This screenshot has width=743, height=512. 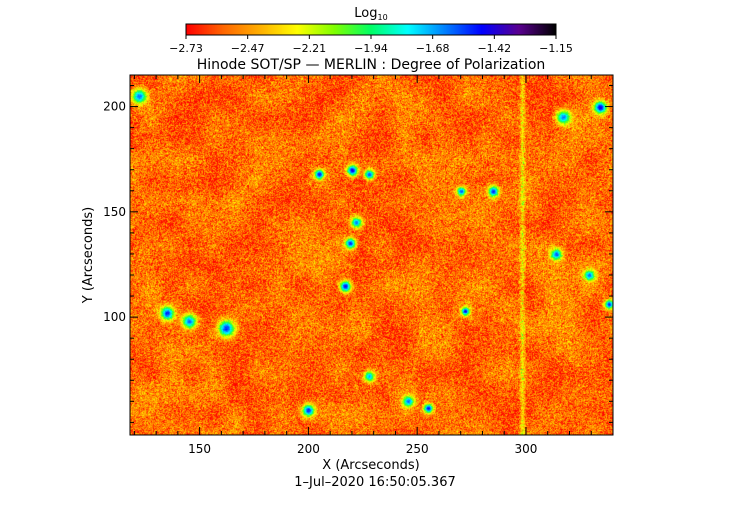 What do you see at coordinates (88, 255) in the screenshot?
I see `y-axis-label: Y (Arcseconds)` at bounding box center [88, 255].